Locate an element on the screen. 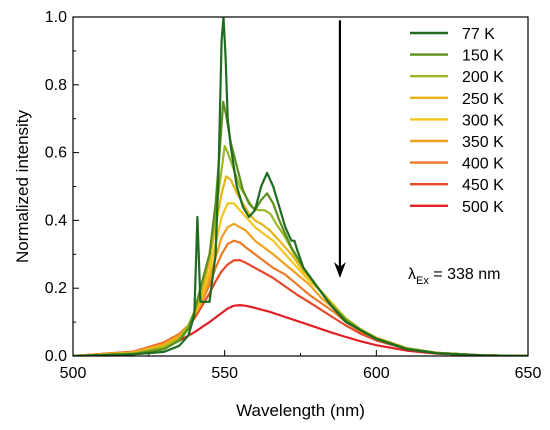  x-tick-label: 650 is located at coordinates (528, 373).